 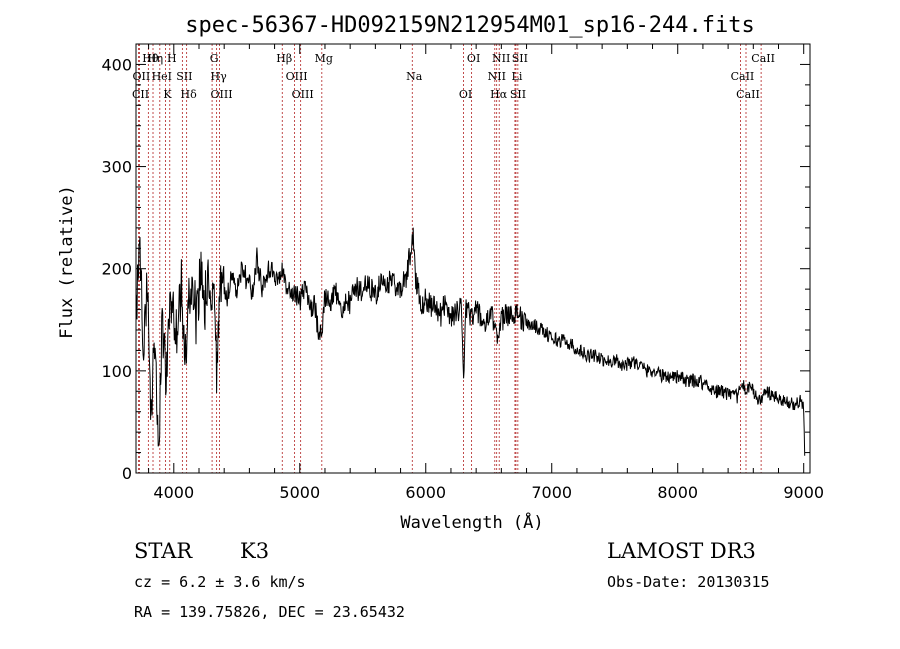 I want to click on x-tick-label: 7000, so click(x=551, y=492).